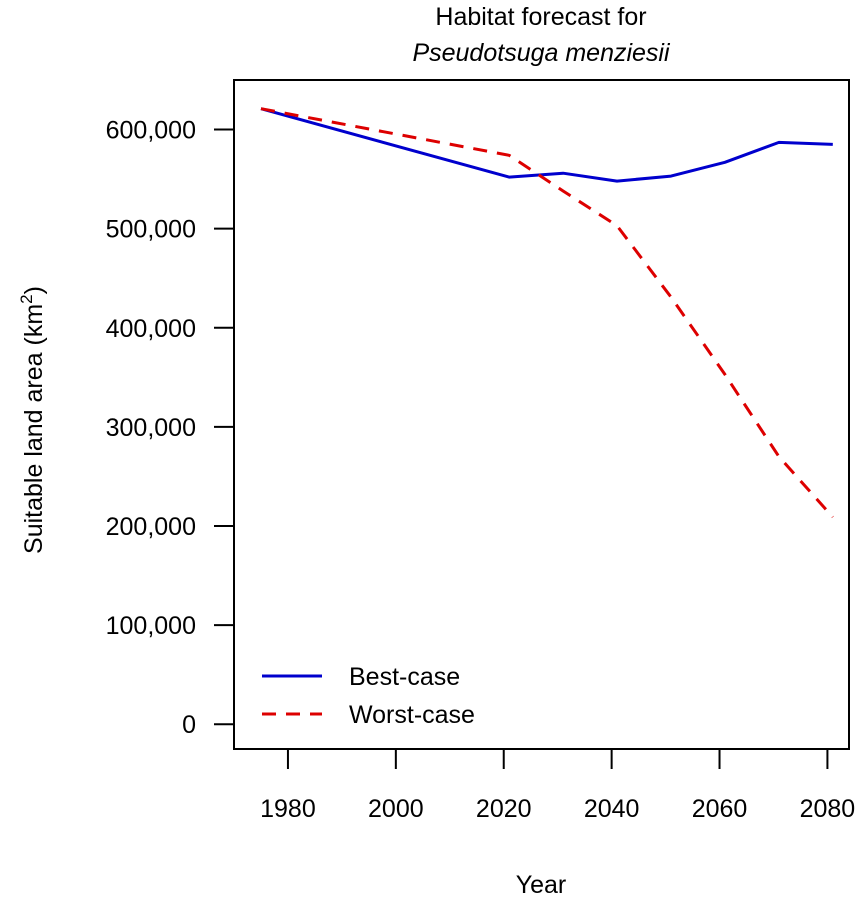 The width and height of the screenshot is (866, 898). What do you see at coordinates (34, 429) in the screenshot?
I see `y-axis-label-main: Suitable land area (km` at bounding box center [34, 429].